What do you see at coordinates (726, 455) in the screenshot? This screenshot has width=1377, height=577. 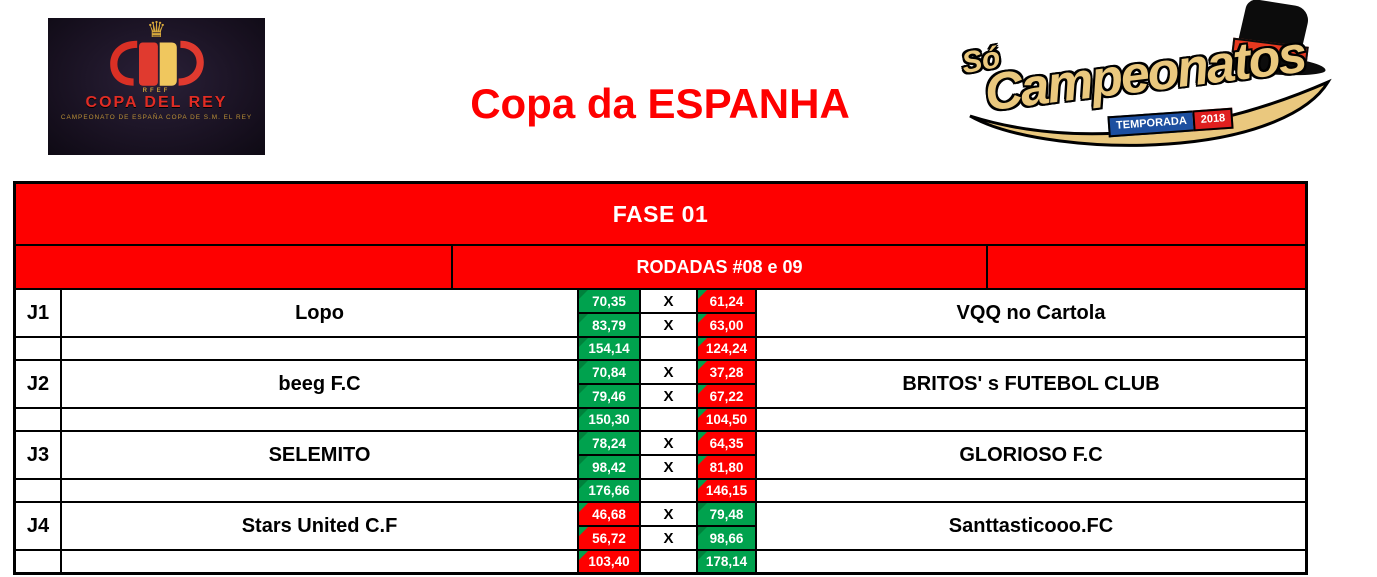 I see `away-score-stack: 64,35 81,80` at bounding box center [726, 455].